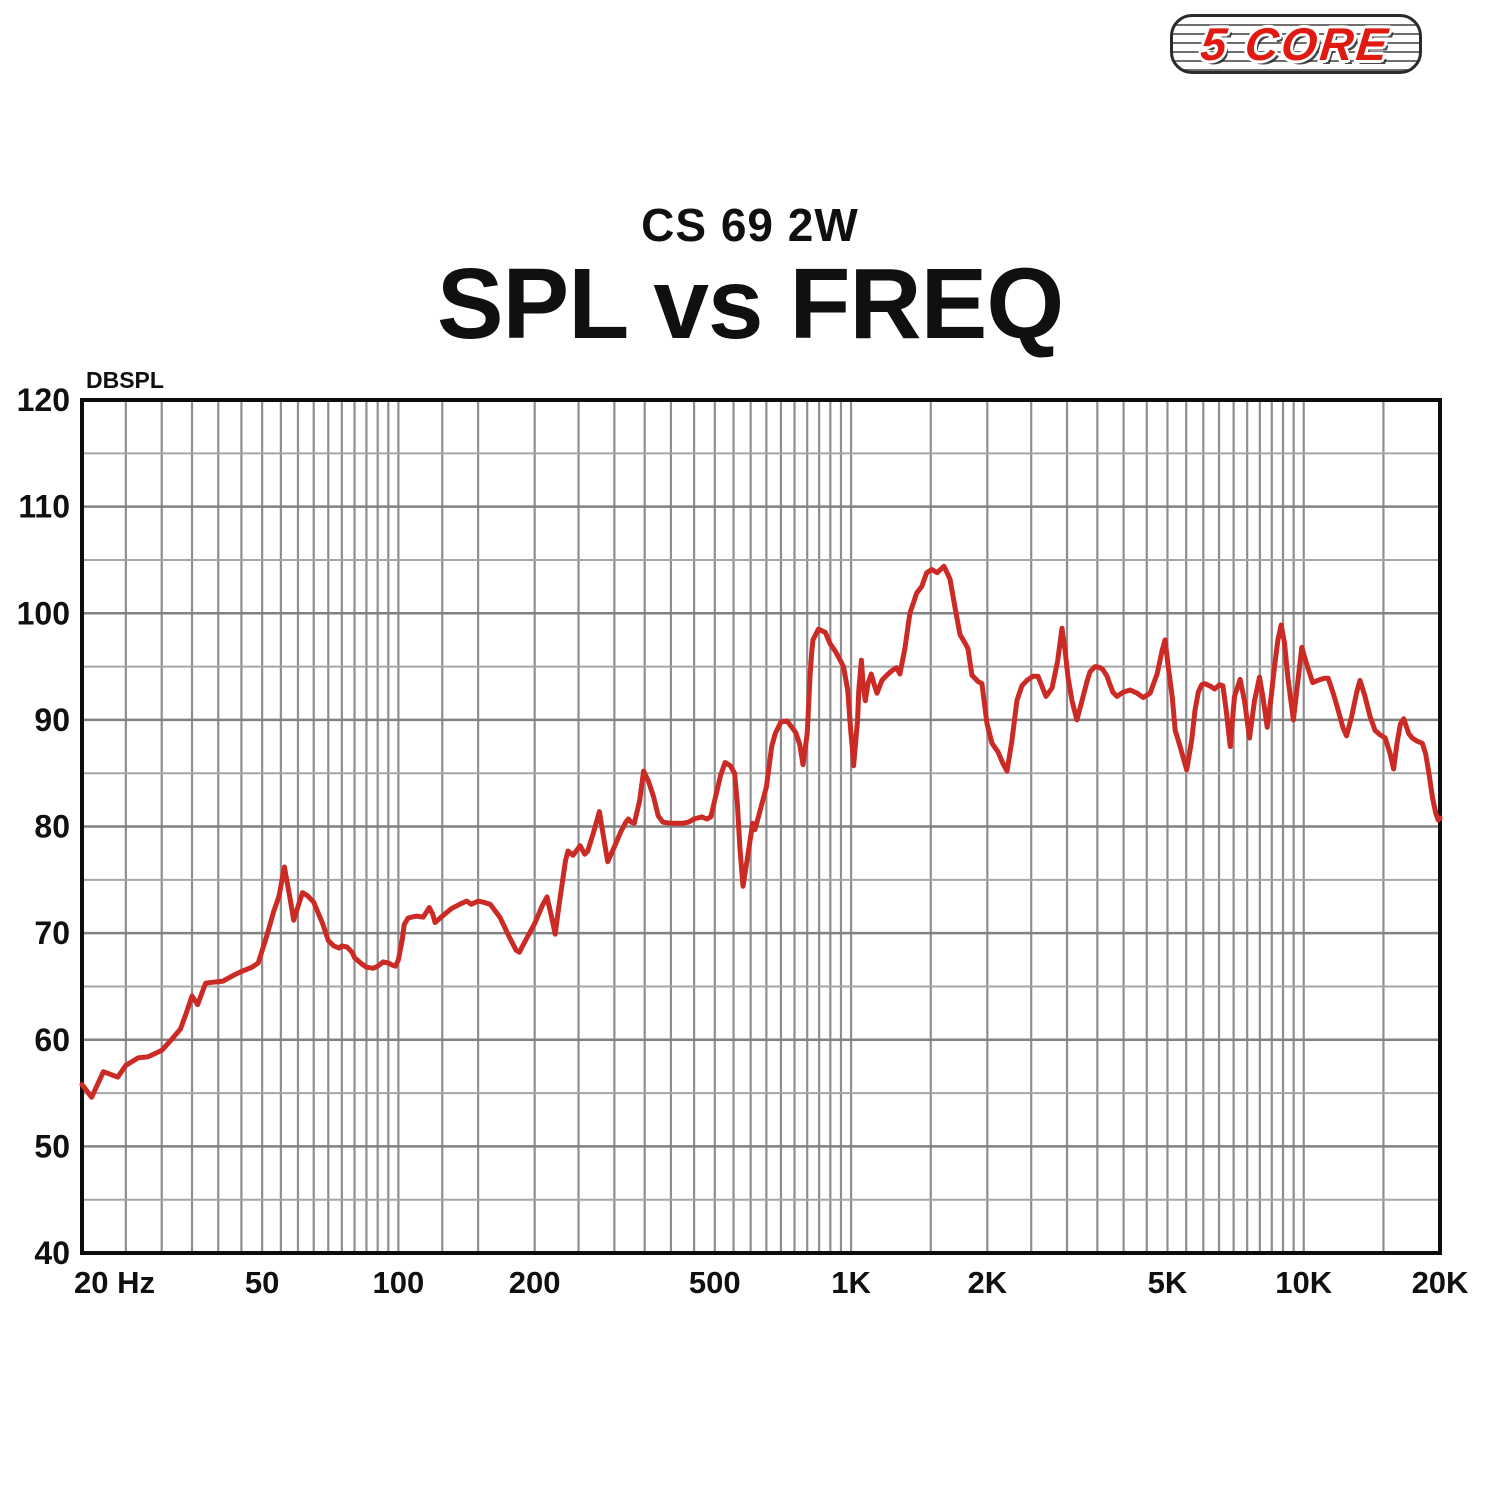 This screenshot has width=1500, height=1500. I want to click on chart-header: CS 69 2W SPL vs FREQ, so click(750, 276).